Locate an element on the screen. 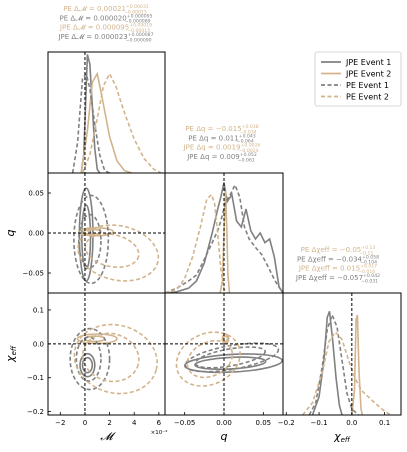 The image size is (407, 452). title-label: PE Δq = −0.015 is located at coordinates (213, 129).